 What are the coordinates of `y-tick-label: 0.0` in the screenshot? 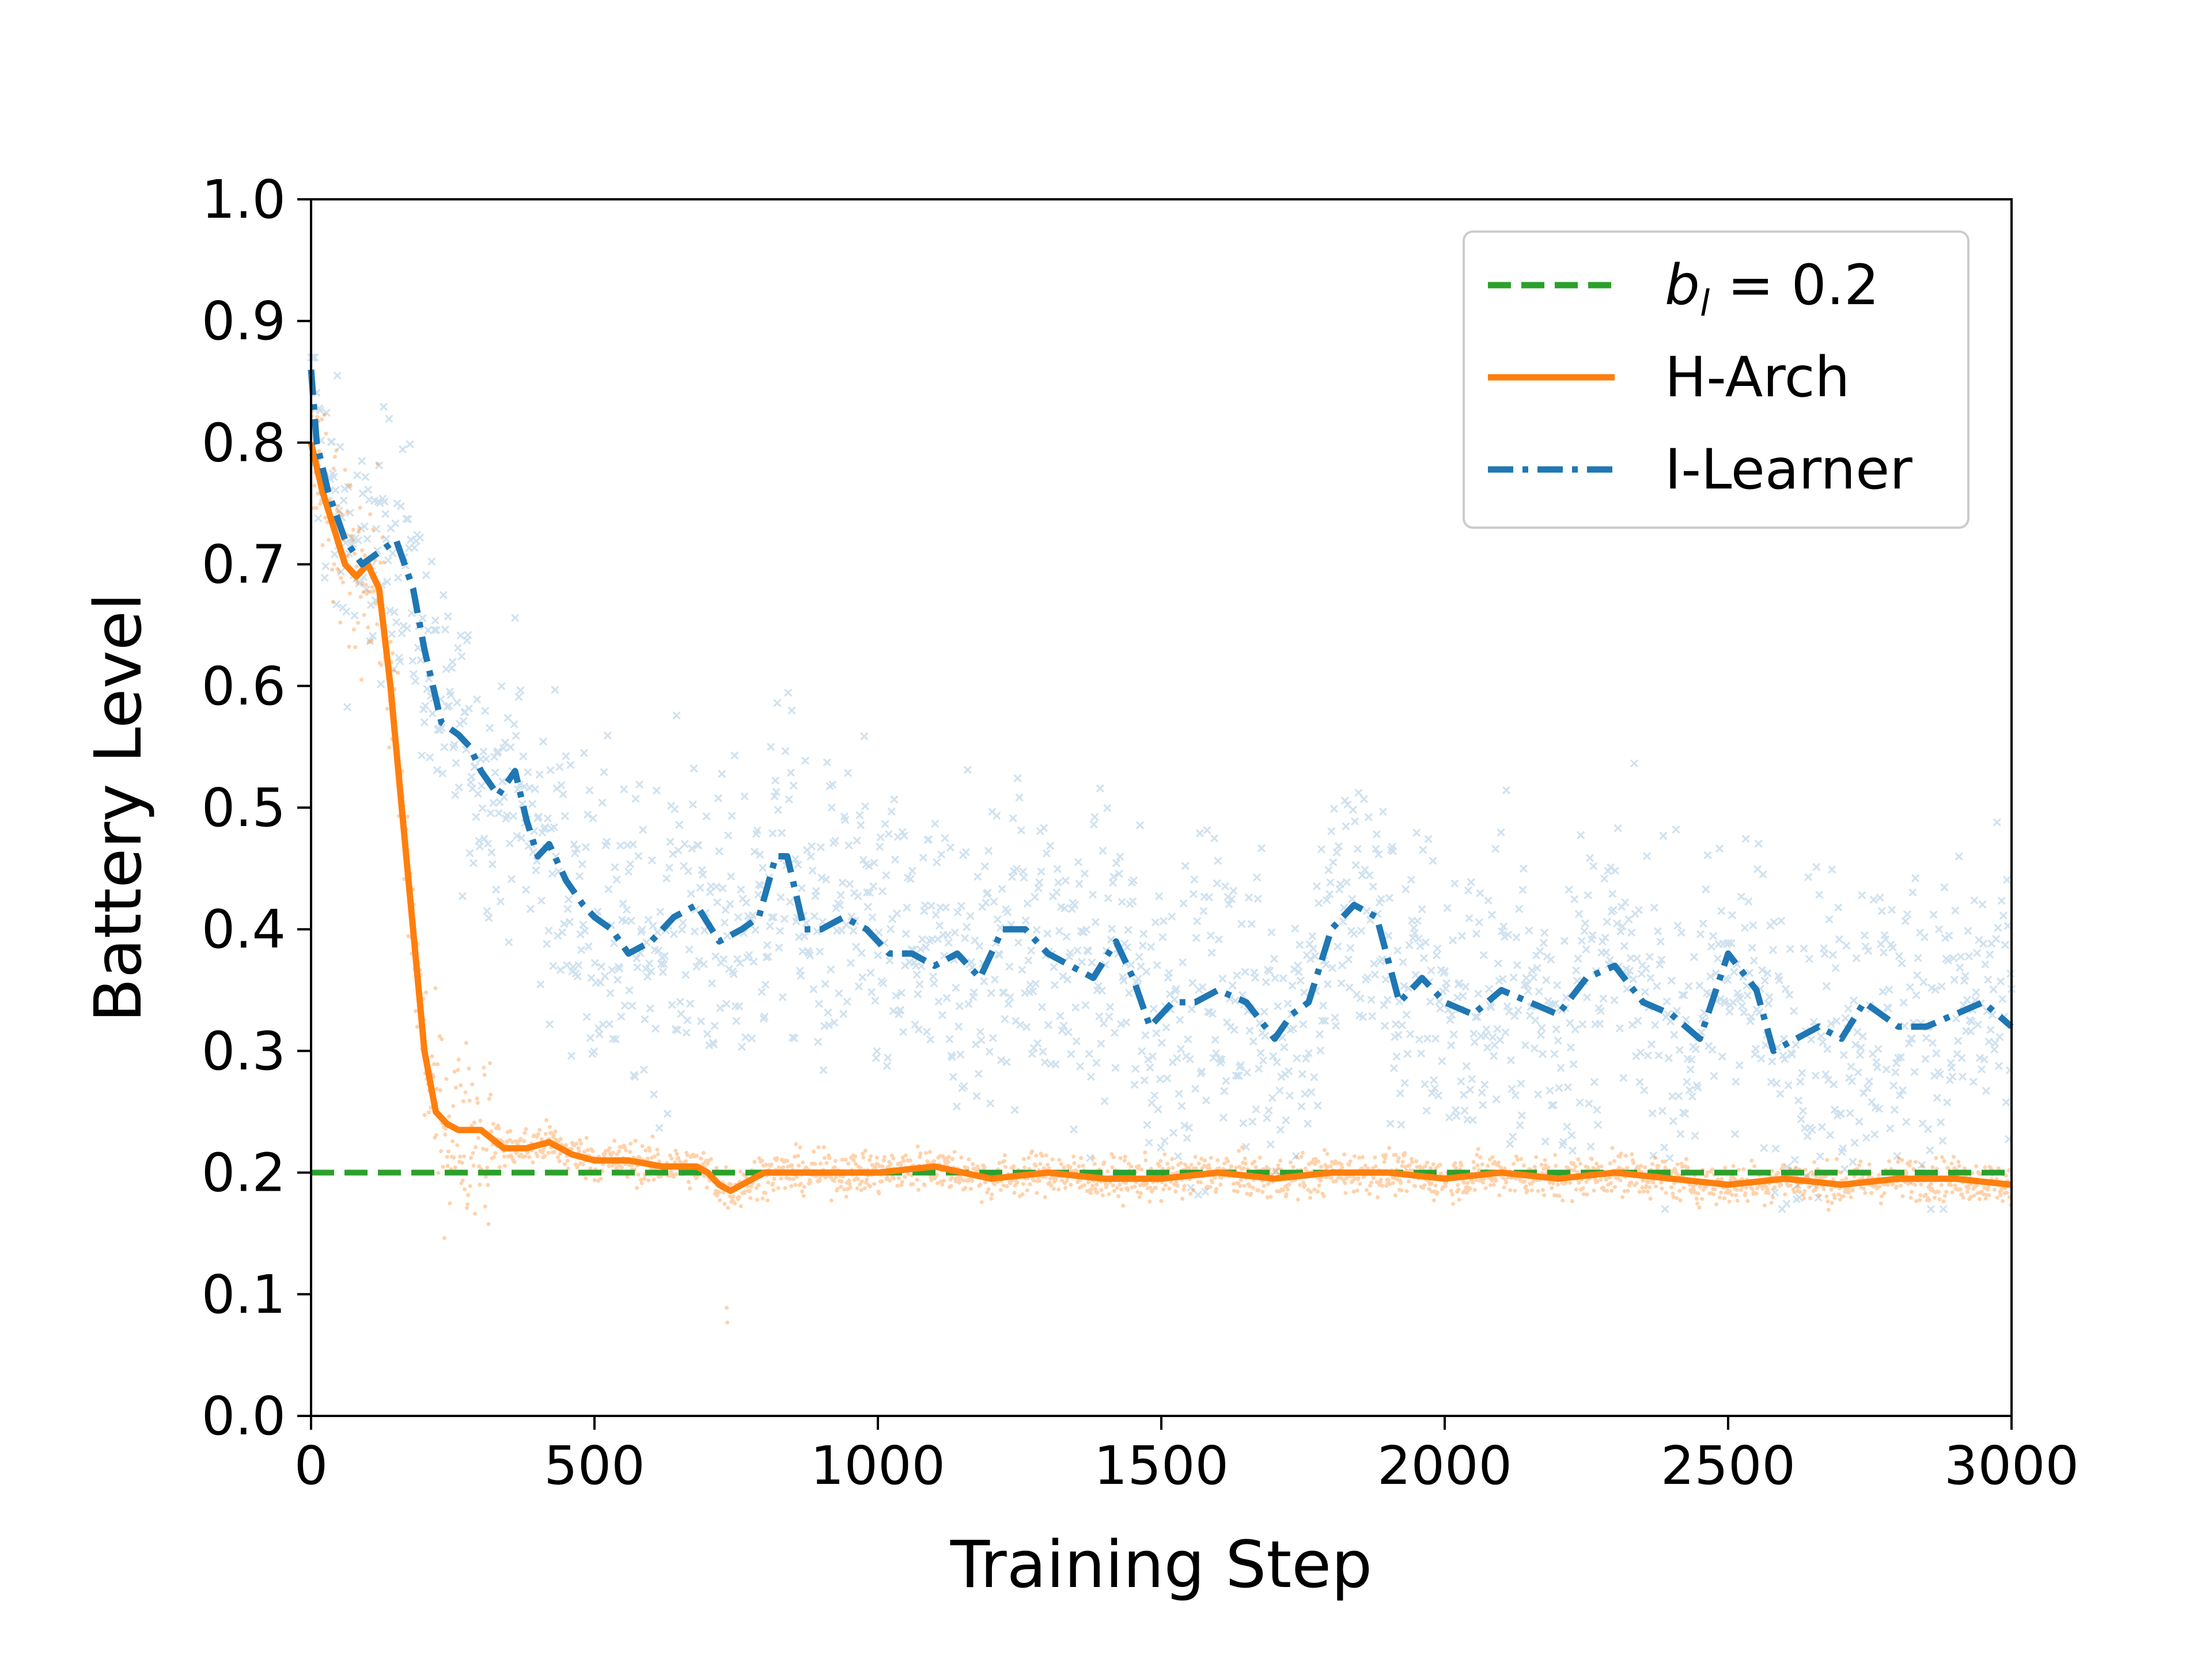 It's located at (244, 1416).